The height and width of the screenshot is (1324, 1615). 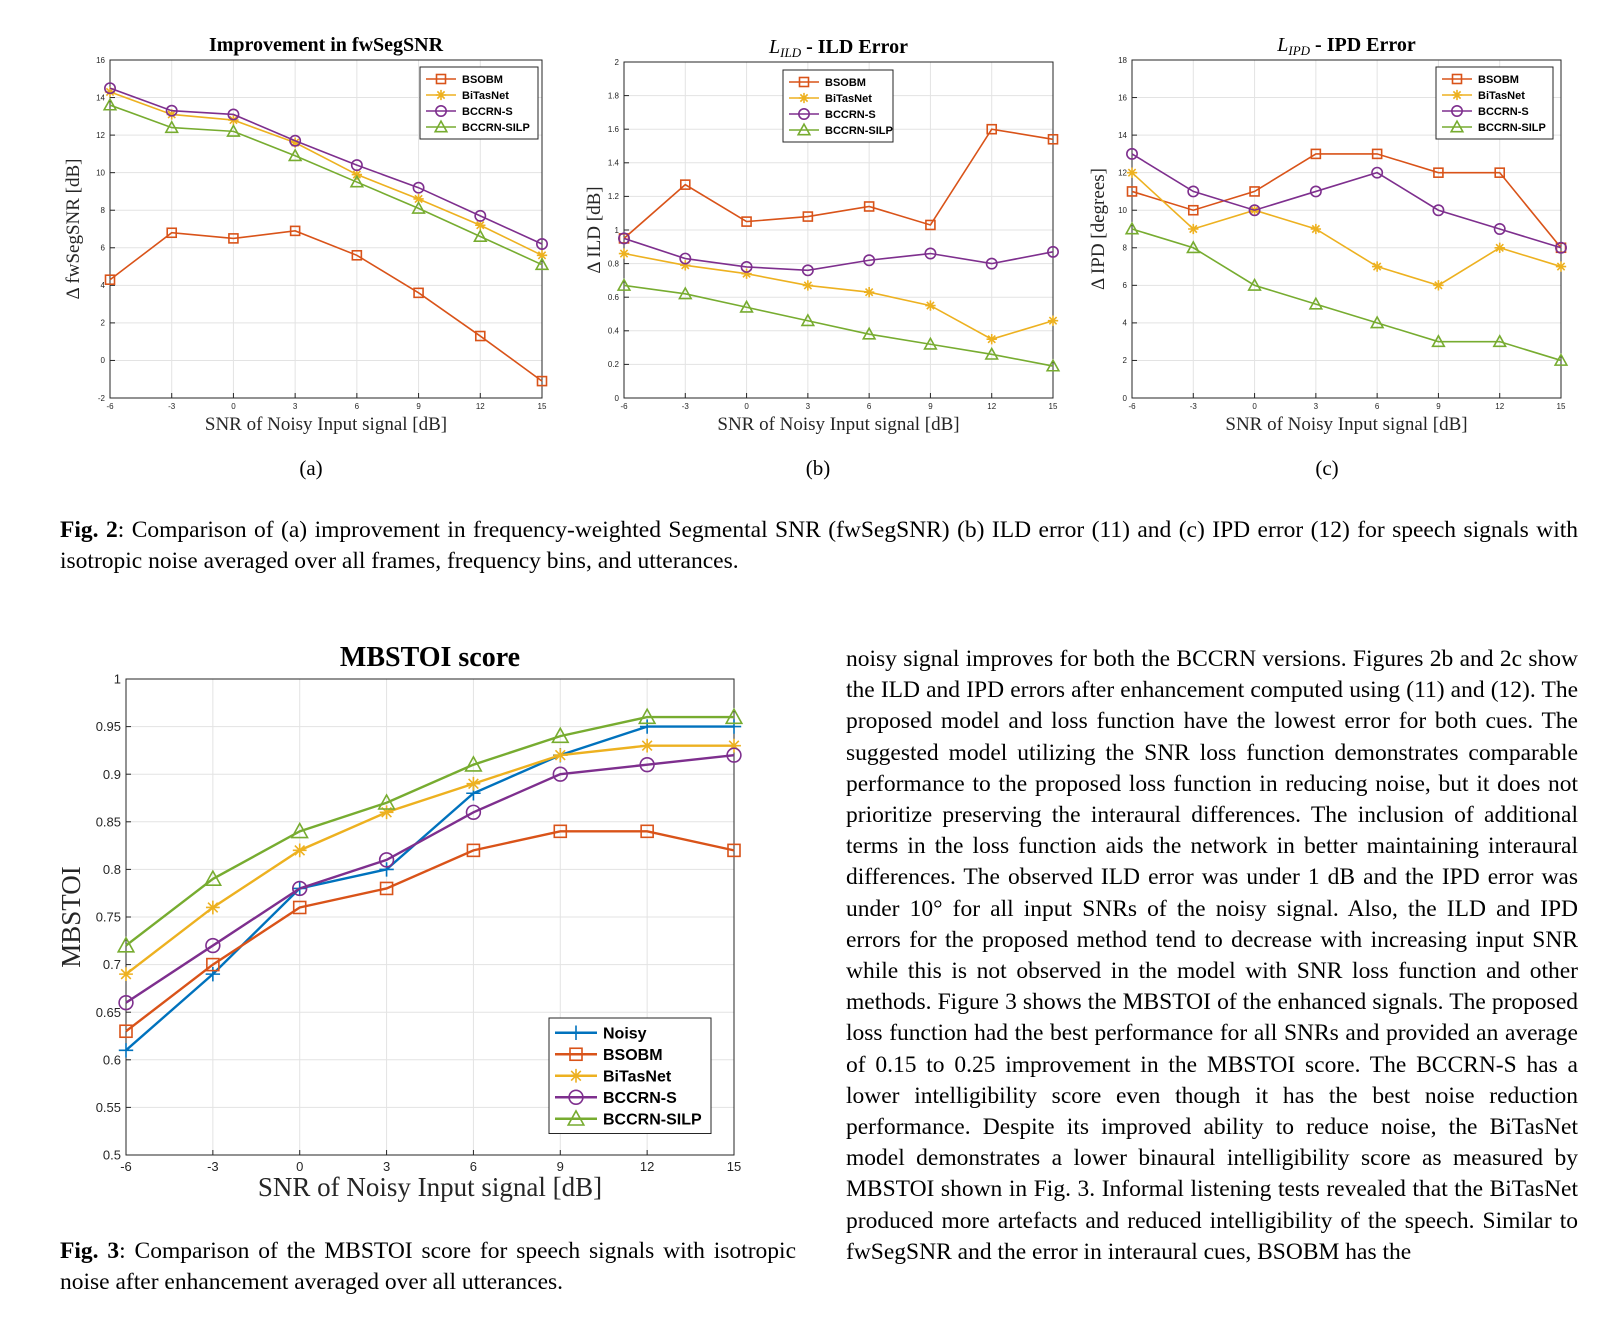 What do you see at coordinates (838, 48) in the screenshot?
I see `chart-title: LILD - ILD Error` at bounding box center [838, 48].